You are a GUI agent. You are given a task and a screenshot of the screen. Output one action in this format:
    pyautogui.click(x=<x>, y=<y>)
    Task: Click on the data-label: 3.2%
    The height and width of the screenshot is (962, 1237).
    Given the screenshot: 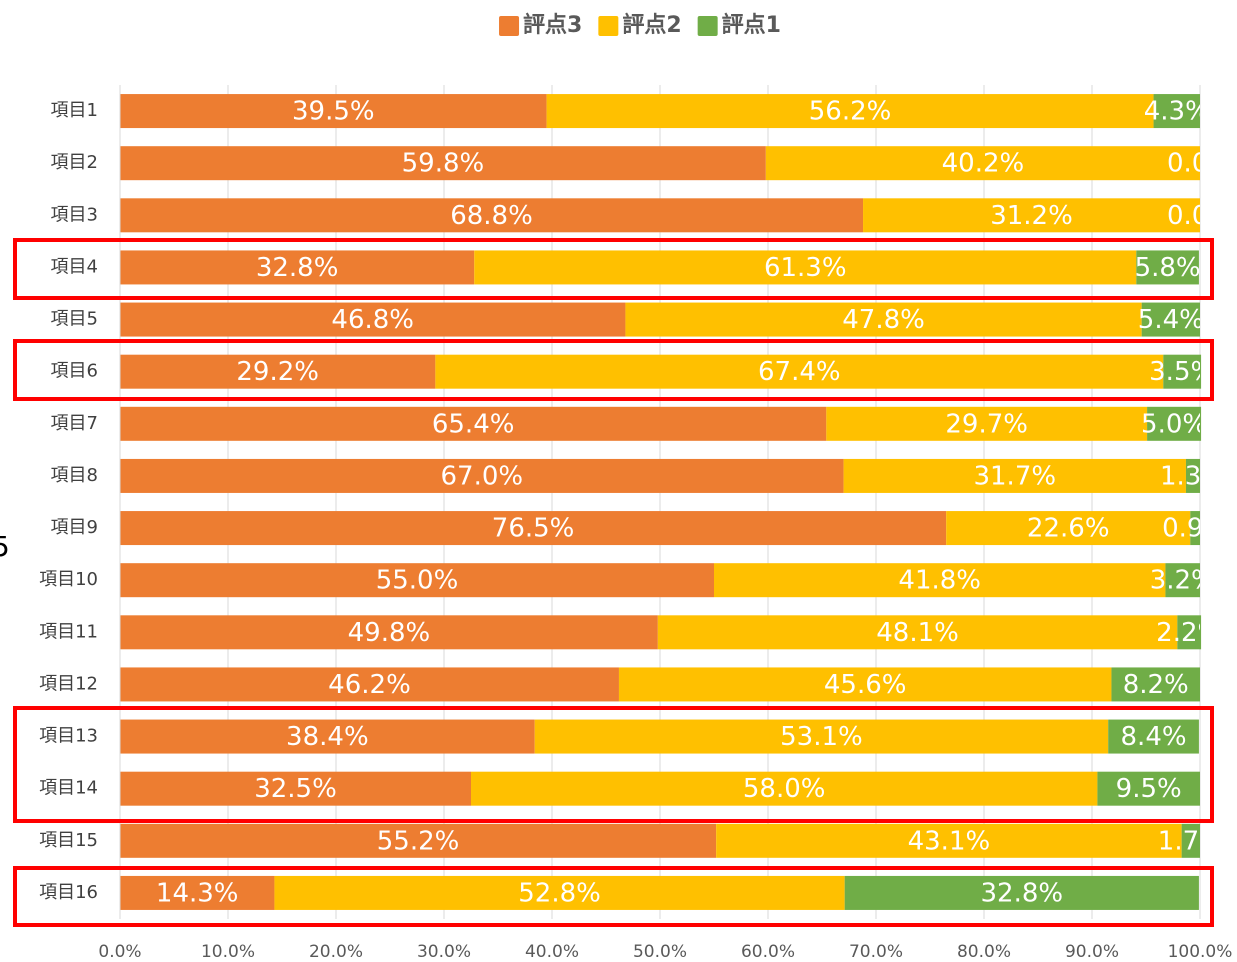 What is the action you would take?
    pyautogui.click(x=1183, y=581)
    